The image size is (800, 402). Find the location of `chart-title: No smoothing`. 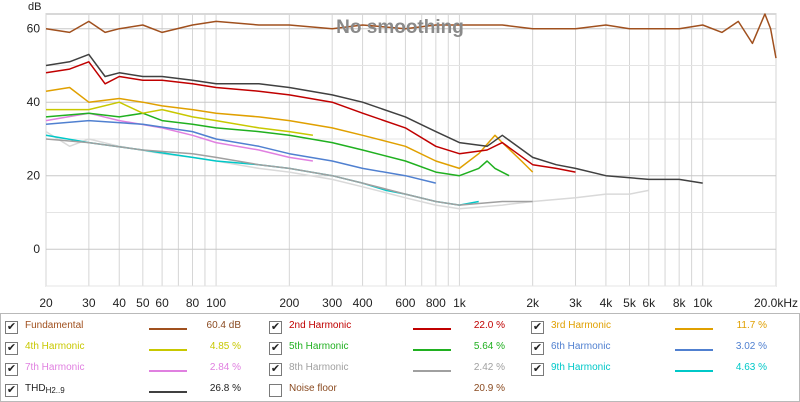

chart-title: No smoothing is located at coordinates (400, 27).